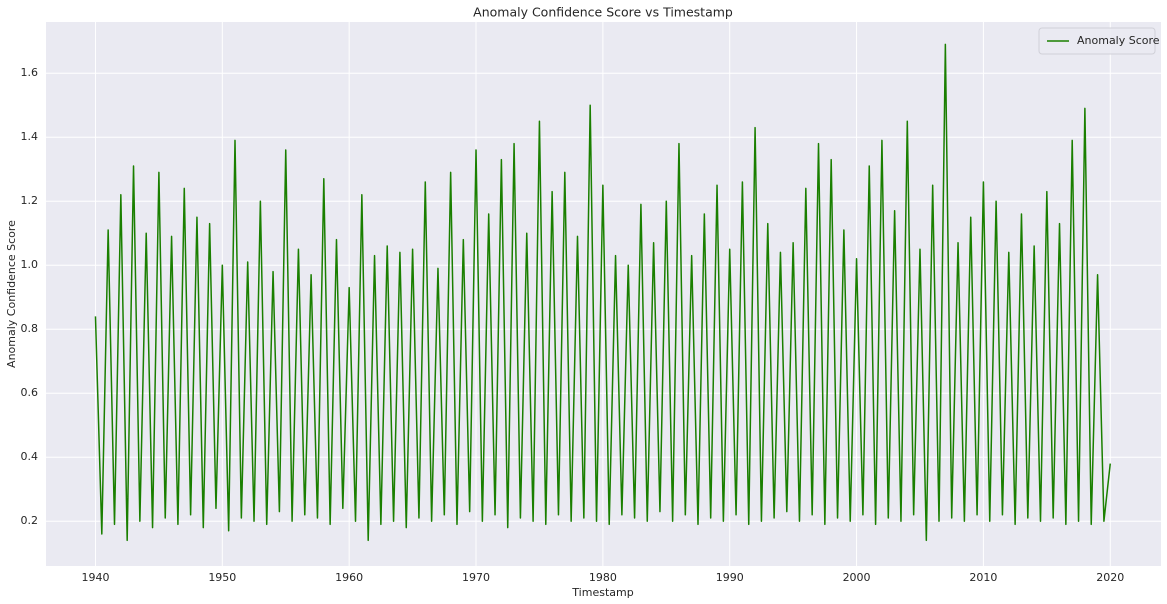 This screenshot has height=604, width=1167. Describe the element at coordinates (983, 577) in the screenshot. I see `x-tick-label: 2010` at that location.